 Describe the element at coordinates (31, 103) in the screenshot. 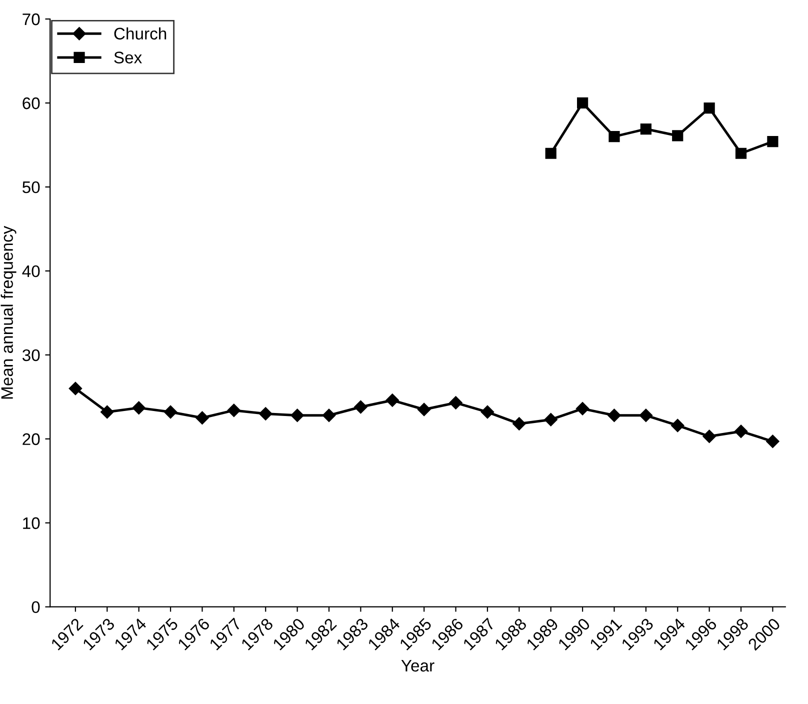

I see `y-tick-label: 60` at that location.